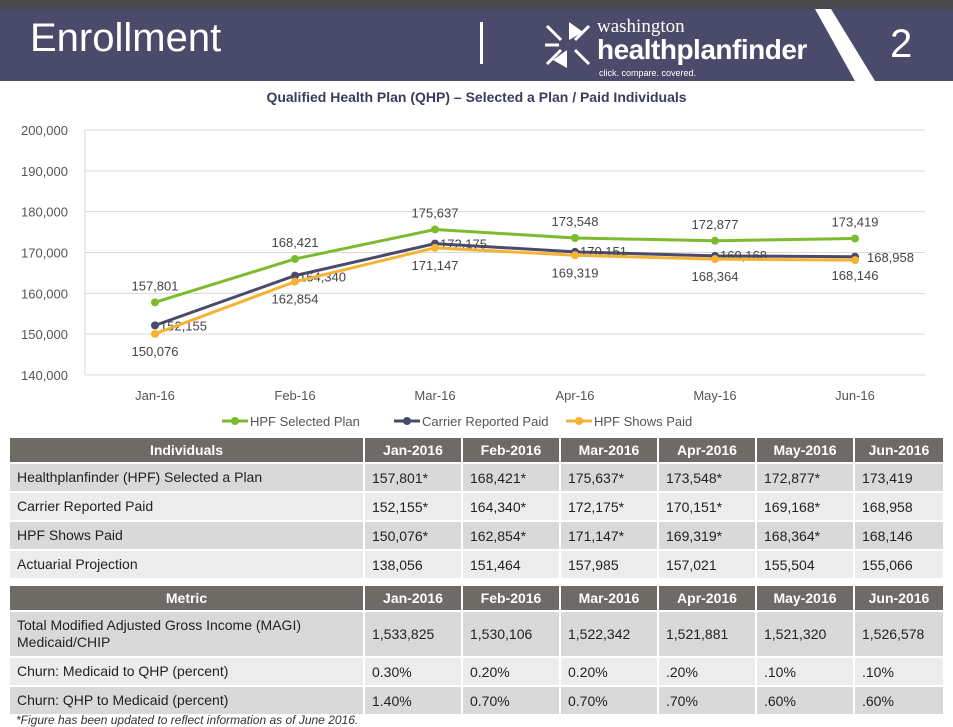 This screenshot has height=727, width=953. Describe the element at coordinates (899, 634) in the screenshot. I see `table-cell: 1,526,578` at that location.